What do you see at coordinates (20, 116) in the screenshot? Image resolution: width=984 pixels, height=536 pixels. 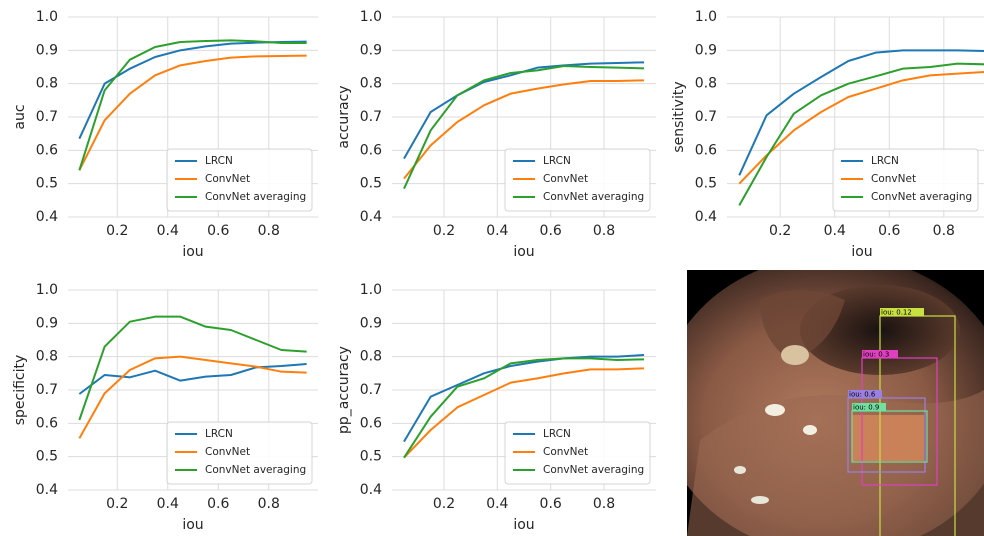 I see `y-axis-label: auc` at bounding box center [20, 116].